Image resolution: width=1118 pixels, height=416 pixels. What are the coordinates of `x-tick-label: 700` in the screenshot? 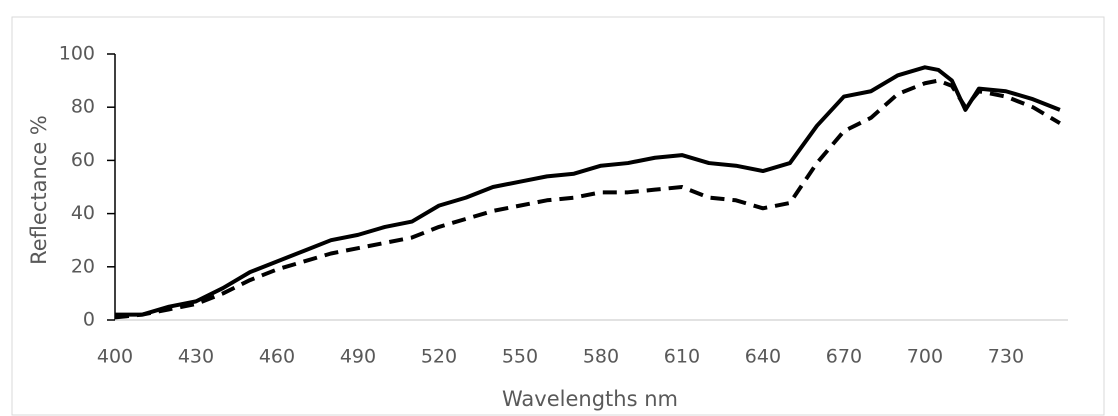 It's located at (925, 357).